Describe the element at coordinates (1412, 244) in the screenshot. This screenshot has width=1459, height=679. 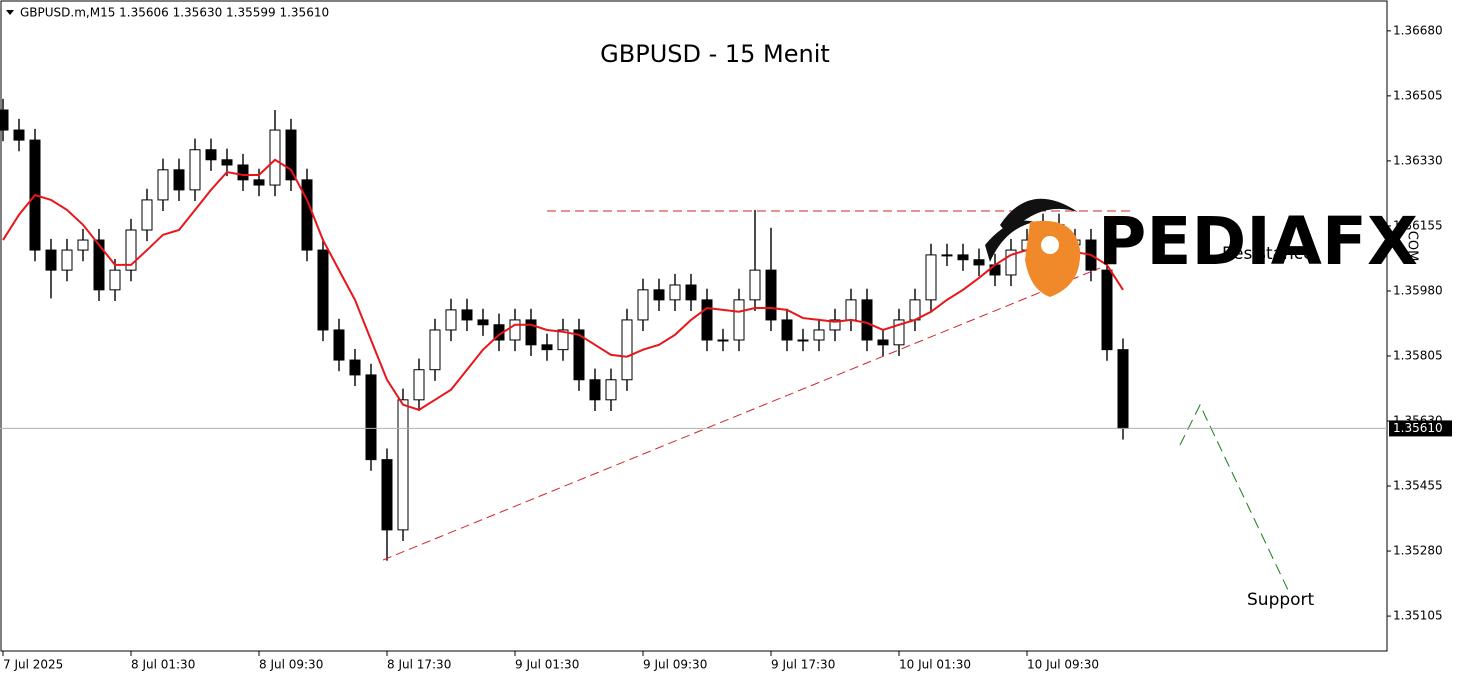
I see `logo-suffix: .COM` at that location.